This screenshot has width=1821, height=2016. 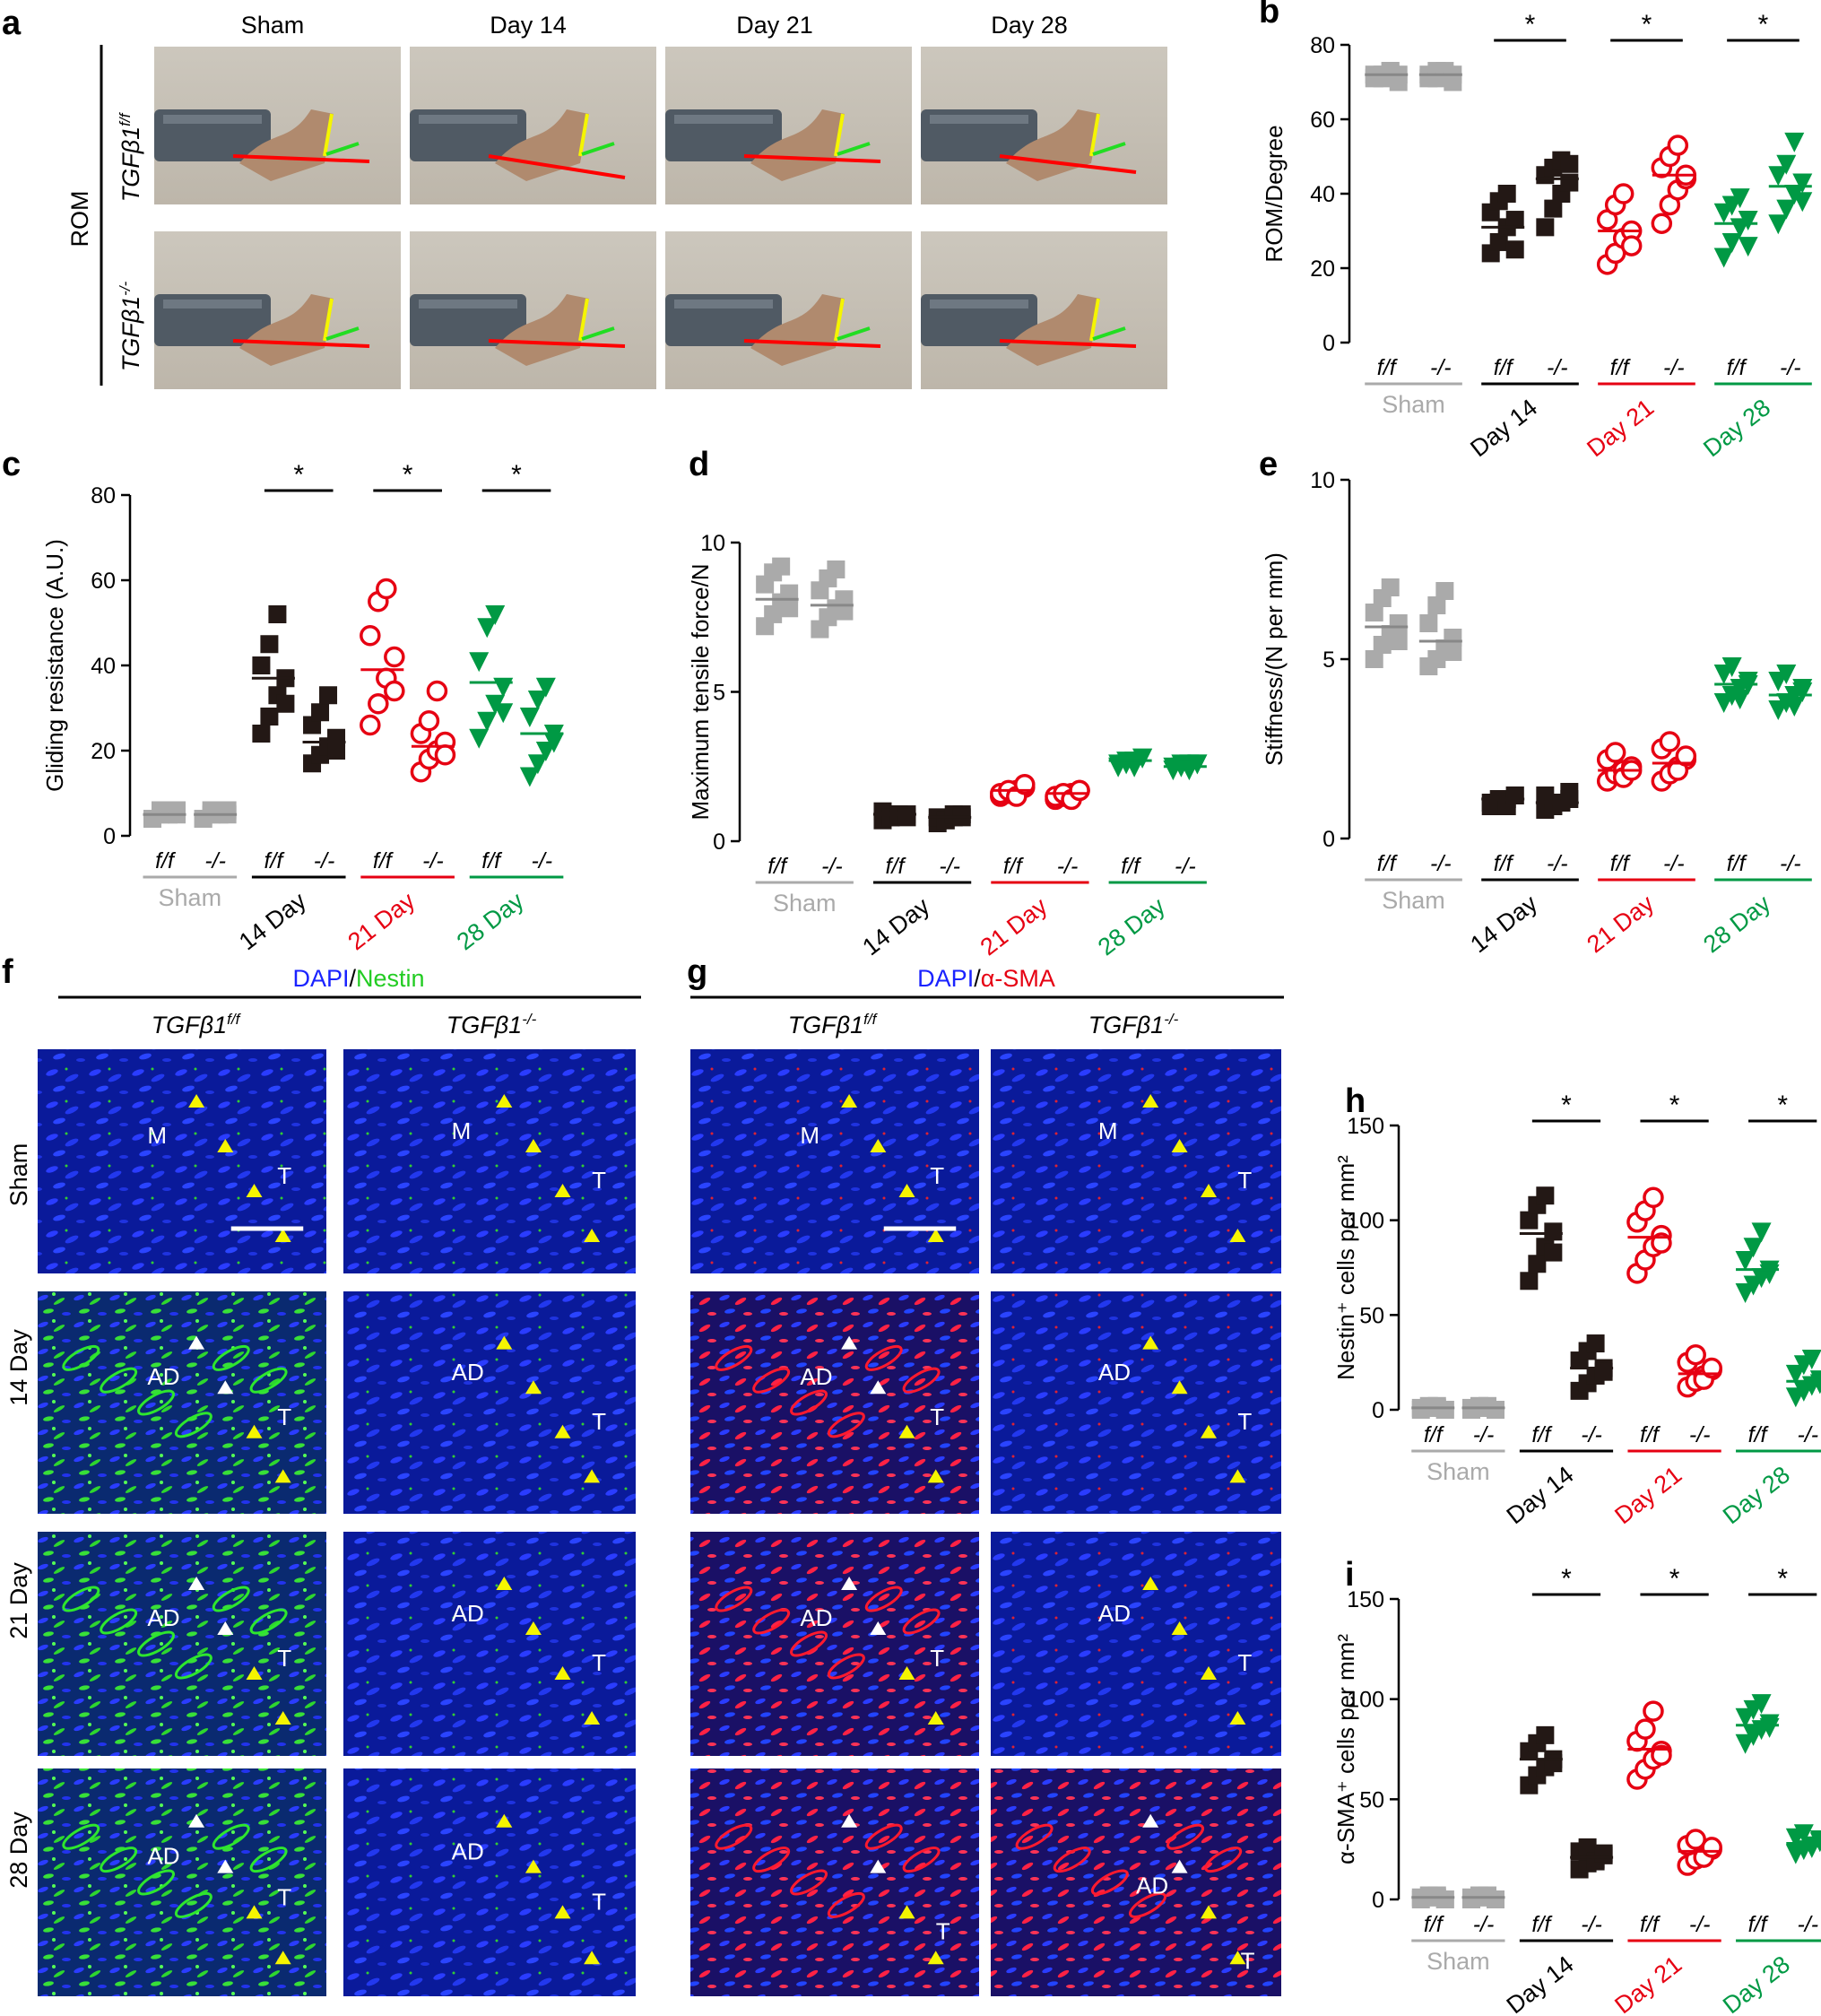 What do you see at coordinates (1350, 1575) in the screenshot?
I see `panel-label: i` at bounding box center [1350, 1575].